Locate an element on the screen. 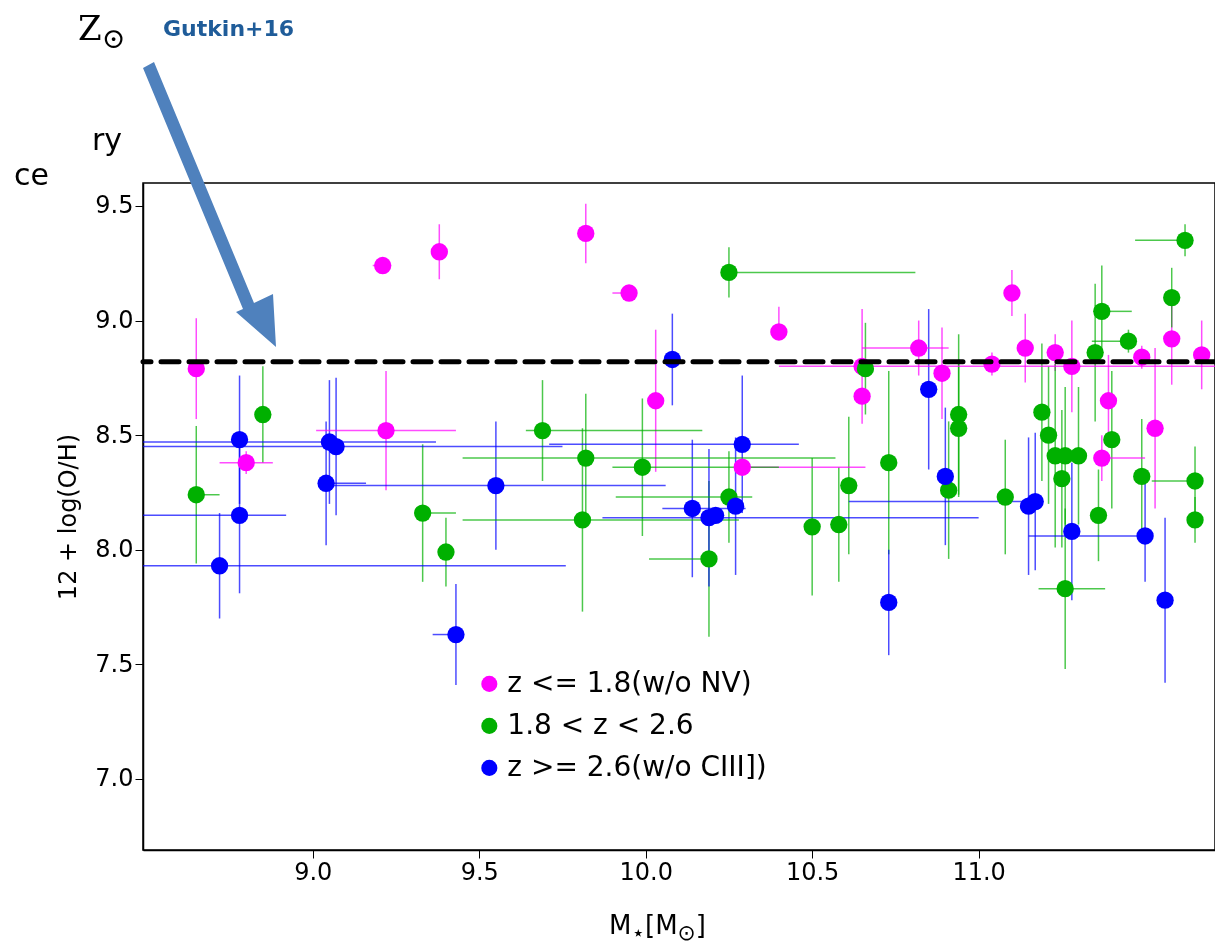 This screenshot has height=951, width=1215. x-tick-label: 10.0 is located at coordinates (646, 871).